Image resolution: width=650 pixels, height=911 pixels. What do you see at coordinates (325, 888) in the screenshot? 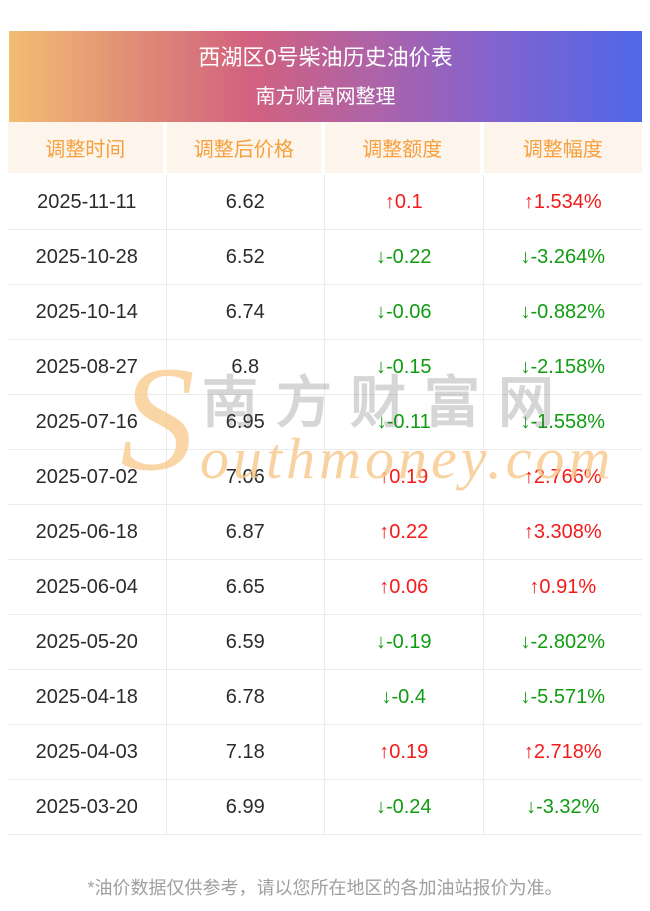
I see `footnote: *油价数据仅供参考，请以您所在地区的各加油站报价为准。` at bounding box center [325, 888].